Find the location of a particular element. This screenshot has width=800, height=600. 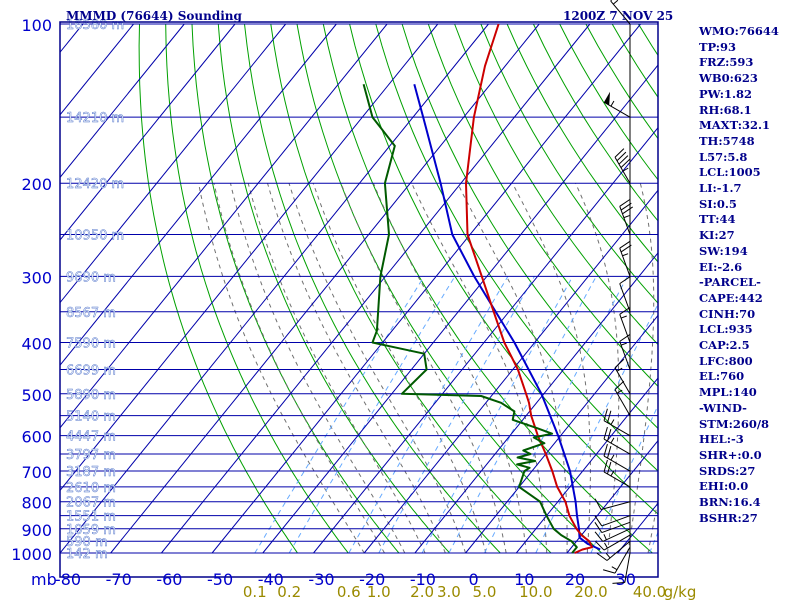

index-entry: SHR+:0.0 is located at coordinates (730, 454).